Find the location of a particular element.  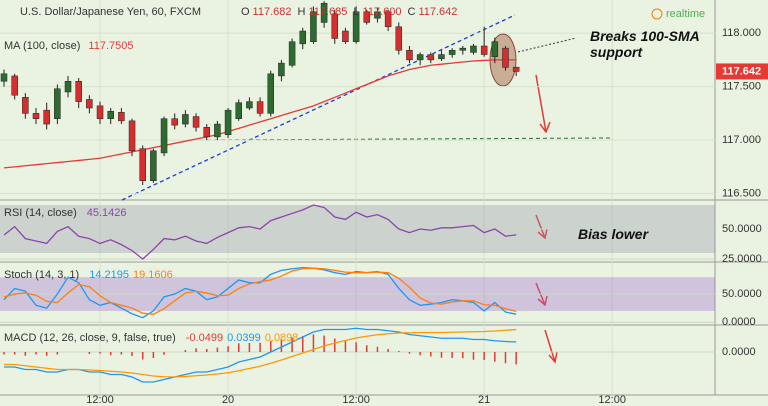

ohlc-value: 117.682 is located at coordinates (272, 12).